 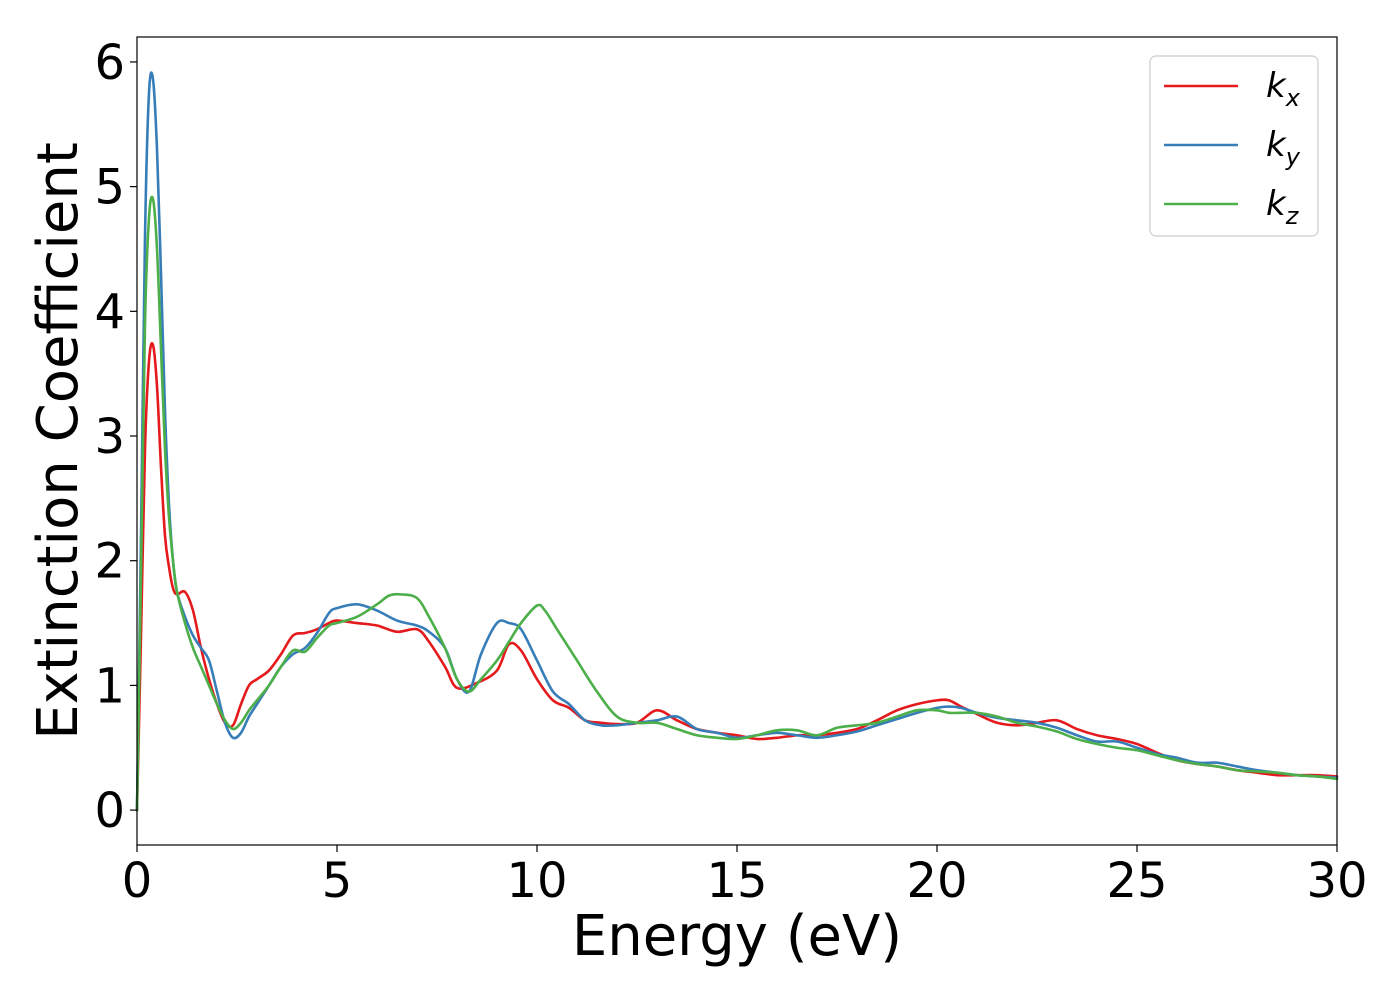 What do you see at coordinates (1283, 207) in the screenshot?
I see `legend-label-z: kz` at bounding box center [1283, 207].